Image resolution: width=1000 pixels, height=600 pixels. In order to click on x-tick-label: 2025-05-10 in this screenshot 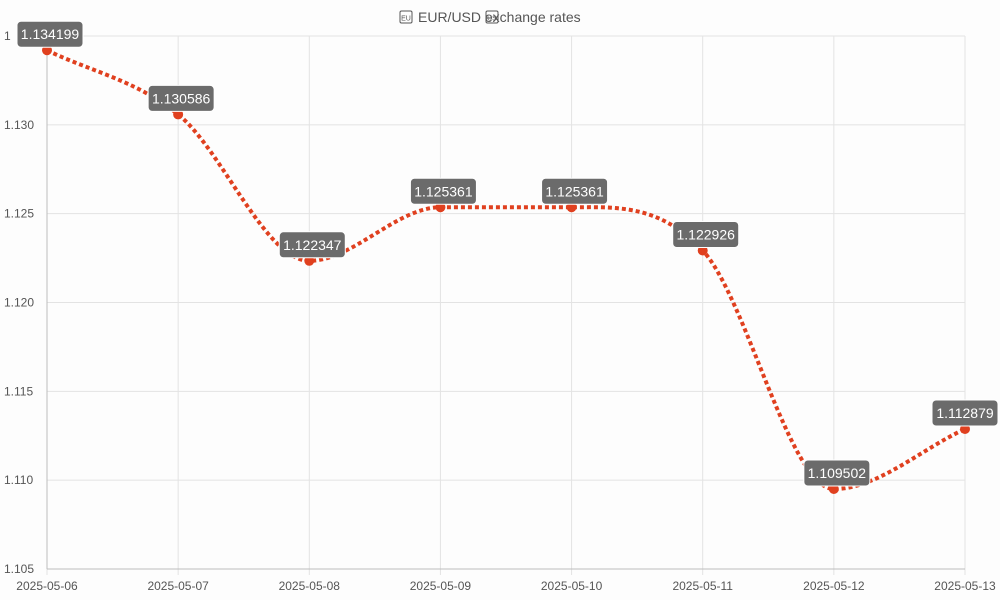, I will do `click(572, 586)`.